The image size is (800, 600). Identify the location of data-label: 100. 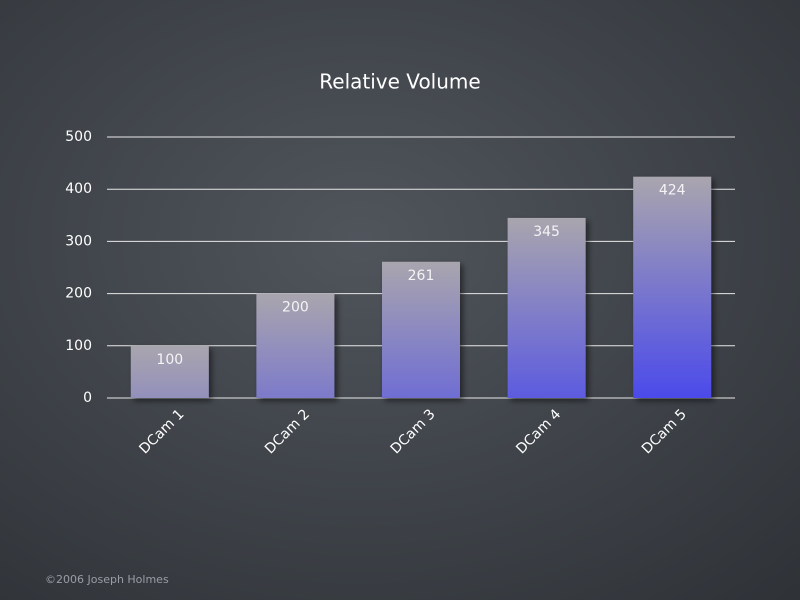
(169, 360).